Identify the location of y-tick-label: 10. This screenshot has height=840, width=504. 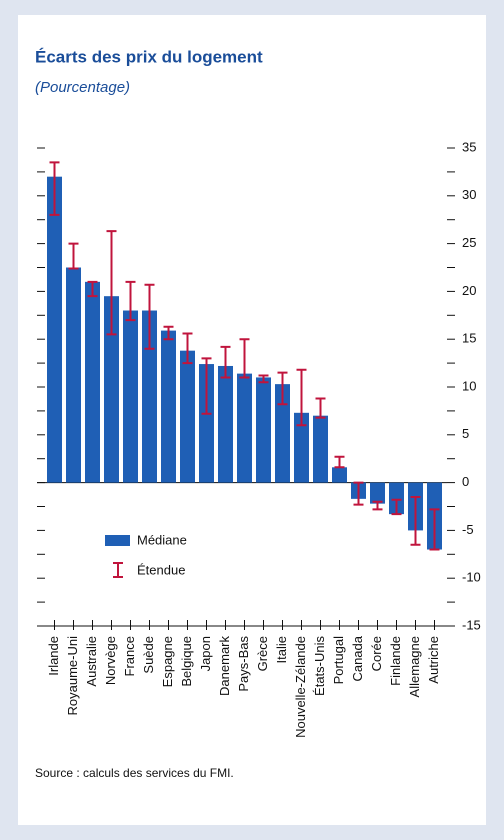
(469, 385).